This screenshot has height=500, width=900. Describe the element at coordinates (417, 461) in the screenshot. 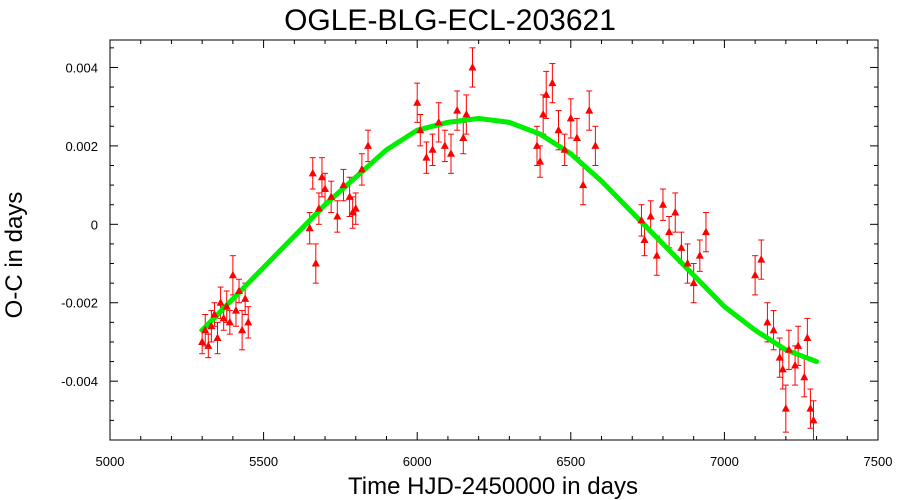

I see `x-tick-label: 6000` at that location.